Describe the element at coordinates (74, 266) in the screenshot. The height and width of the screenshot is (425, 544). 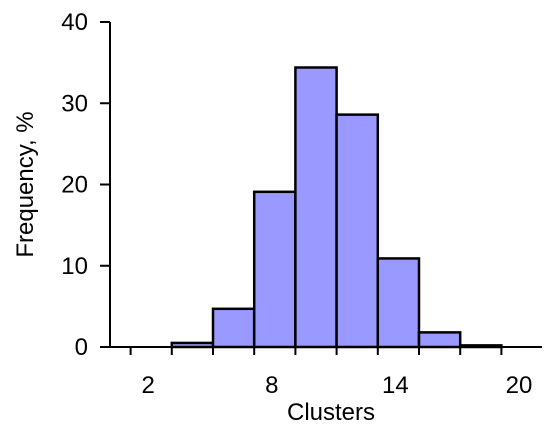
I see `y-tick-label-10: 10` at that location.